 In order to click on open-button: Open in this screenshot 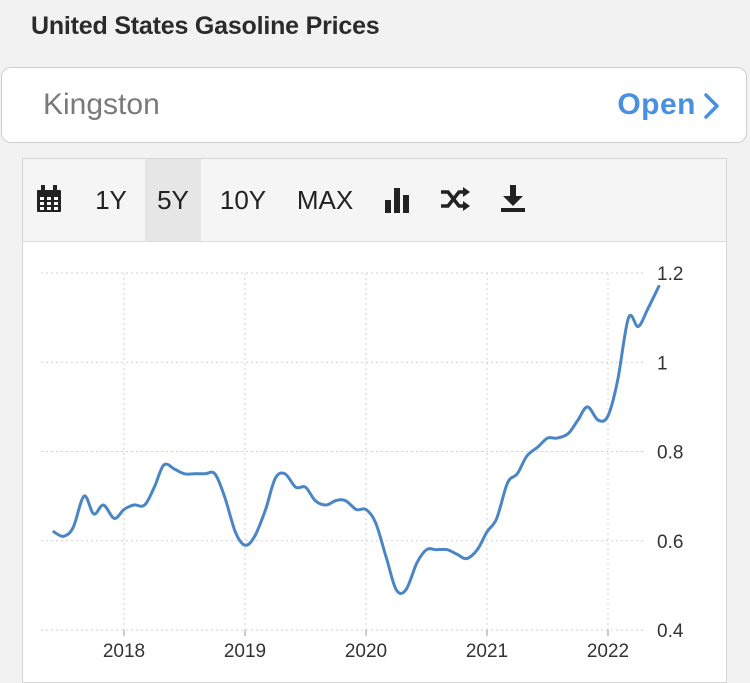, I will do `click(656, 104)`.